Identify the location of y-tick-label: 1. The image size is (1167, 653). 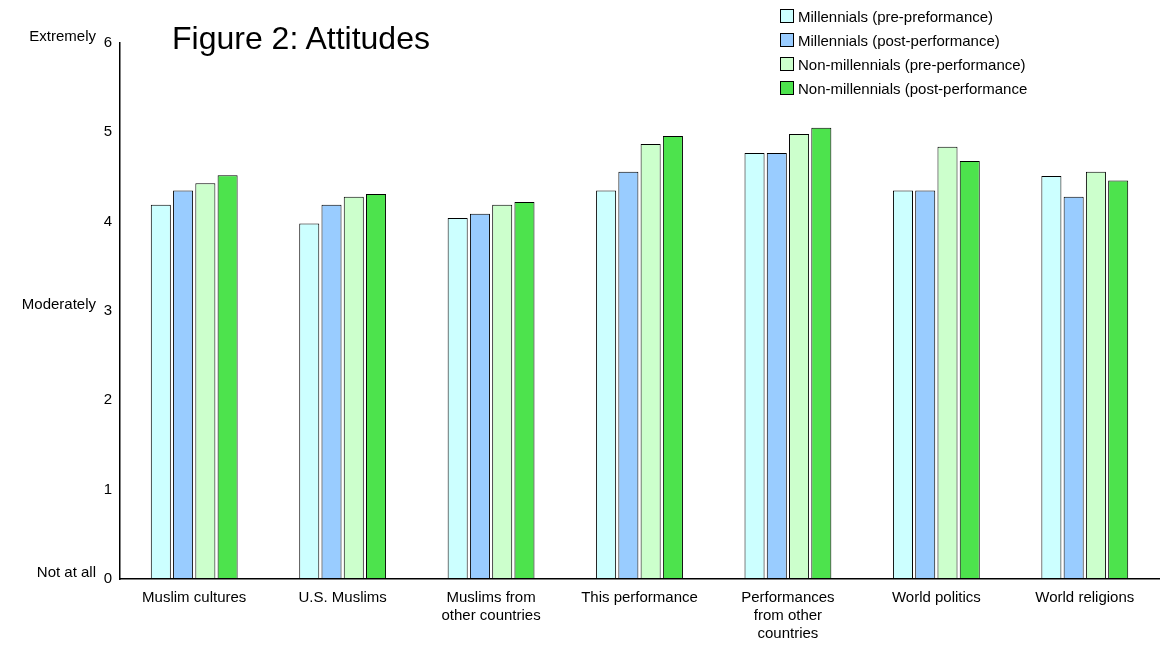
(107, 488).